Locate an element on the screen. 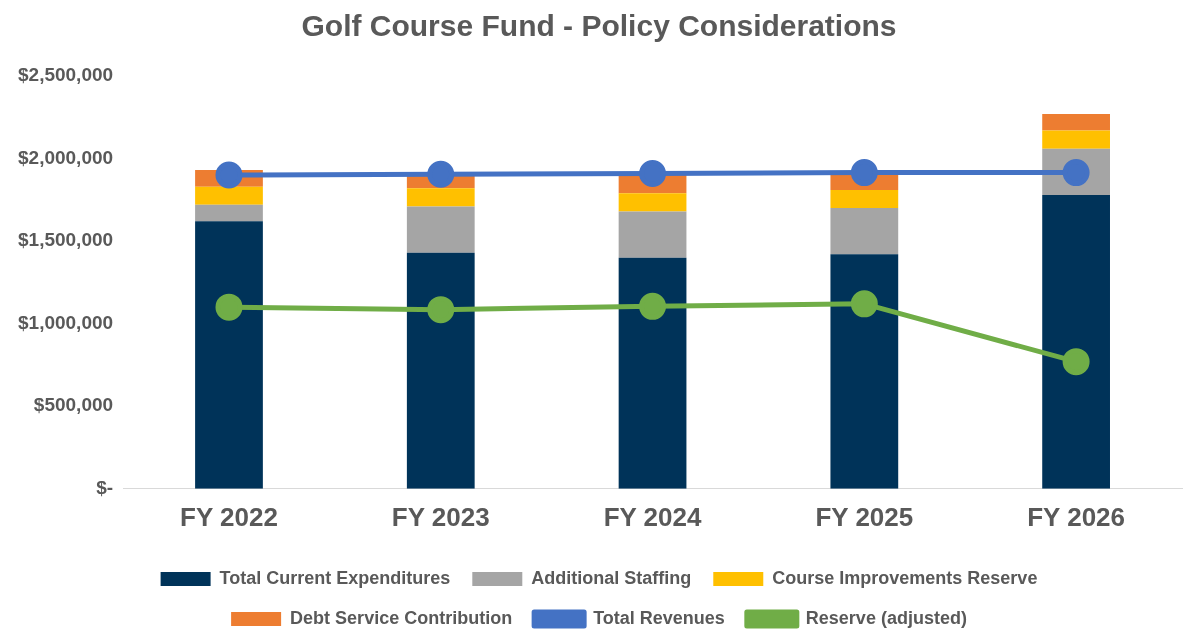  legend-label: Additional Staffing is located at coordinates (611, 577).